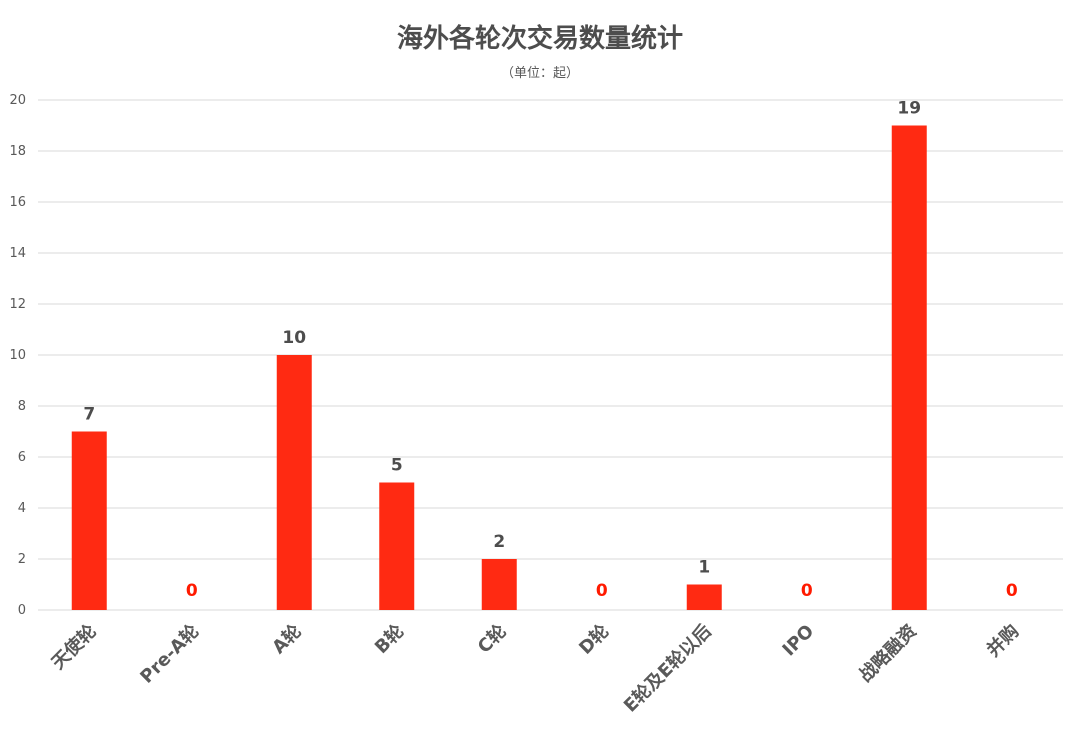 The image size is (1080, 755). I want to click on data-label: 19, so click(909, 109).